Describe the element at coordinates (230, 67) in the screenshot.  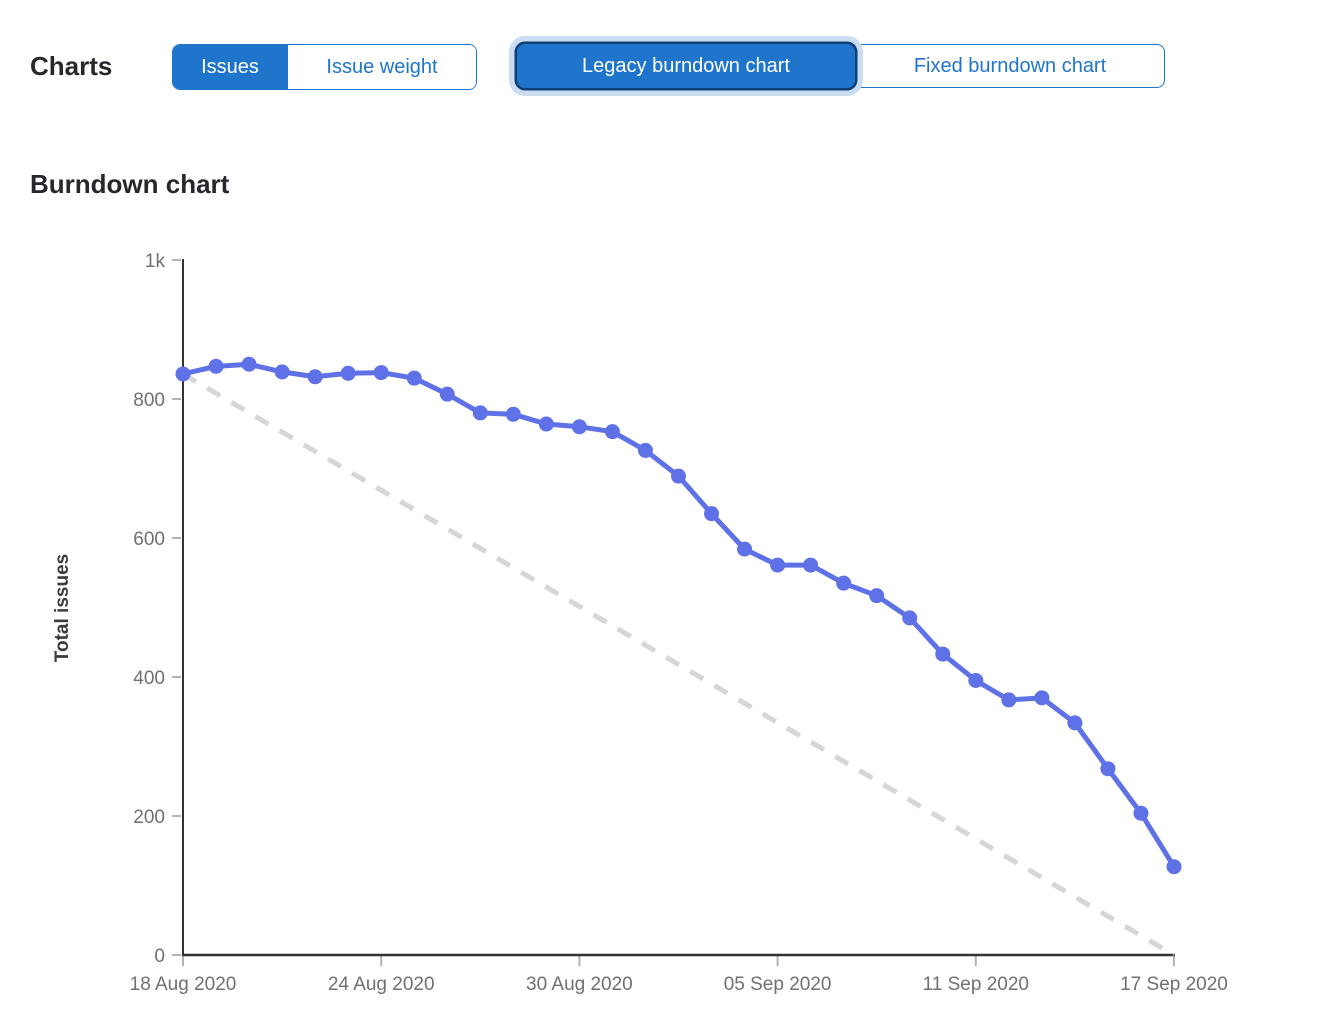
I see `issues-toggle-button: Issues` at that location.